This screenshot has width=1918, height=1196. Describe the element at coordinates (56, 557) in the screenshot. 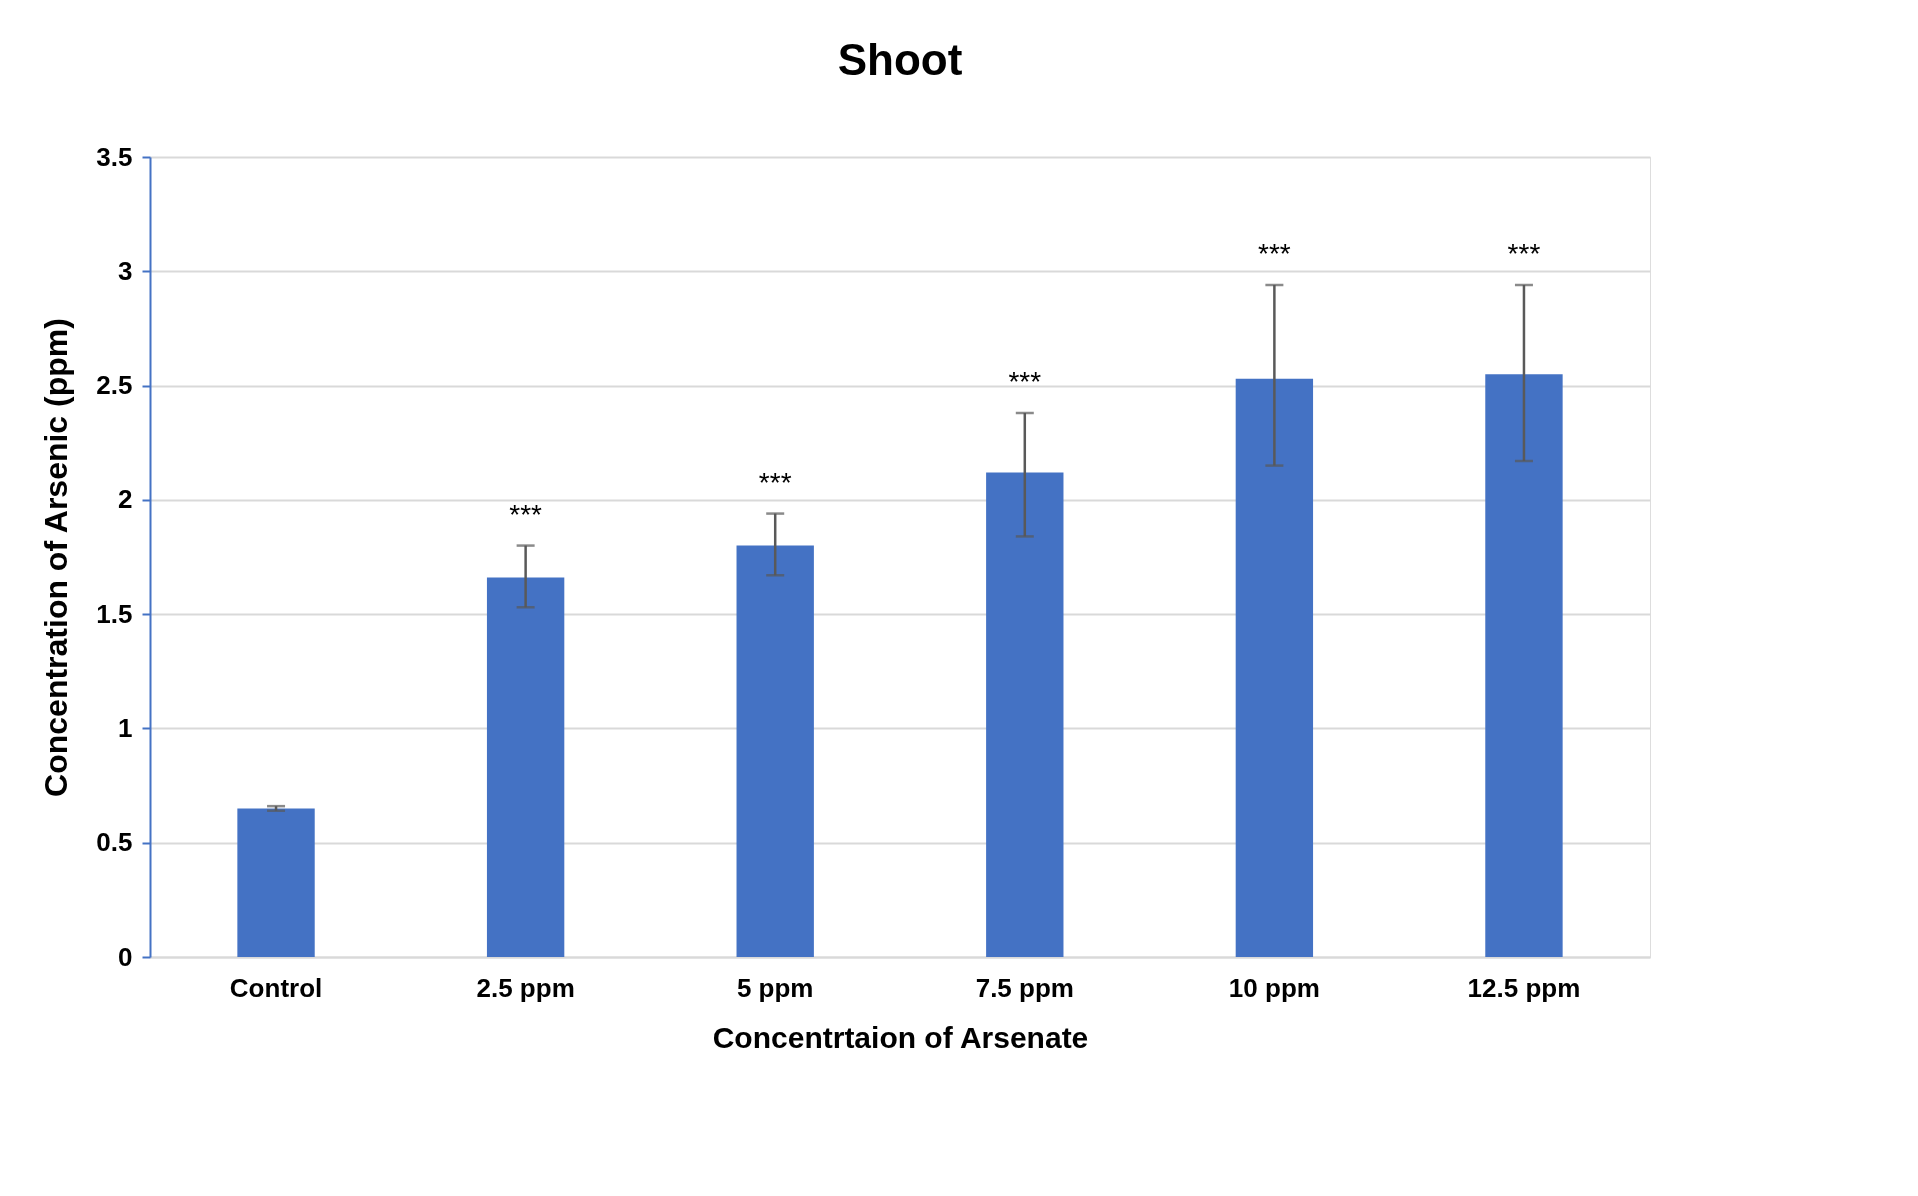

I see `y-axis-title: Concentration of Arsenic (ppm)` at that location.